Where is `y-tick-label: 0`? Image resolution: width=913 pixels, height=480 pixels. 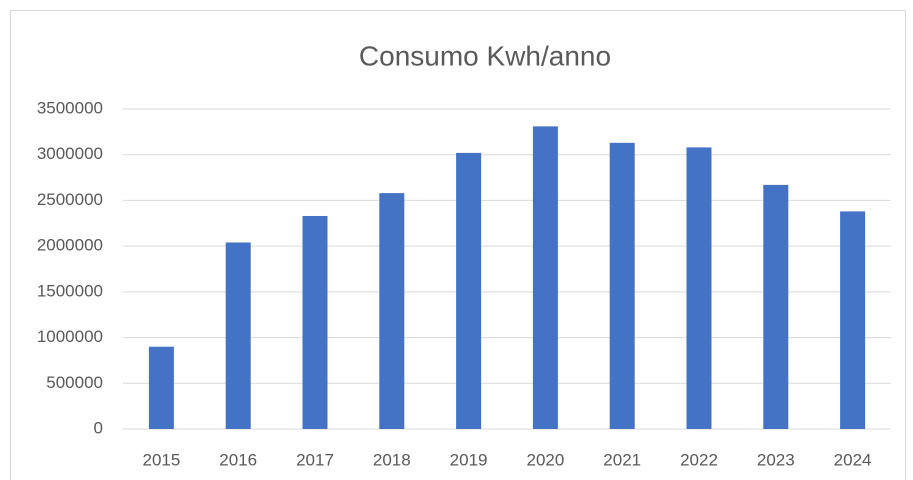 y-tick-label: 0 is located at coordinates (98, 427).